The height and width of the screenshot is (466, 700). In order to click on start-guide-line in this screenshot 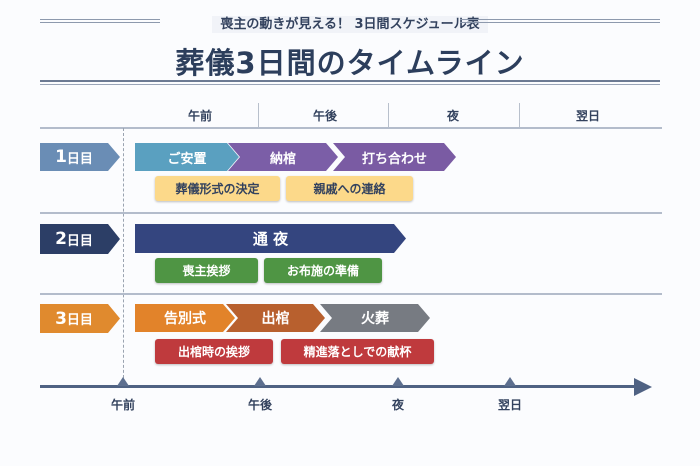, I will do `click(123, 255)`.